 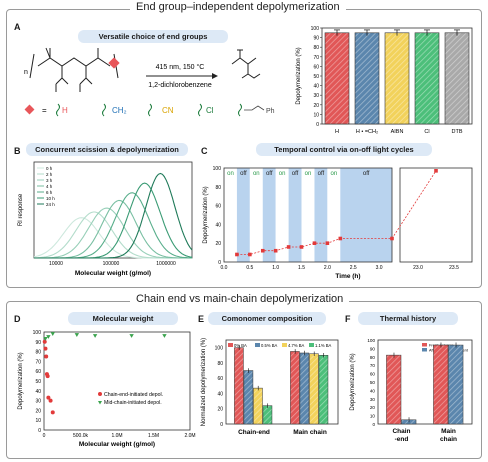 What do you see at coordinates (26, 72) in the screenshot?
I see `svg-text: n` at bounding box center [26, 72].